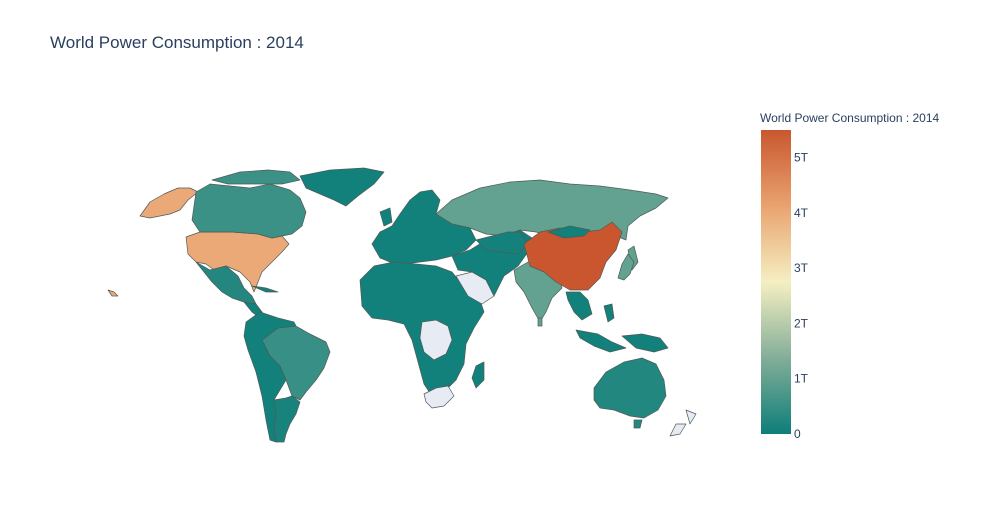 The height and width of the screenshot is (525, 984). Describe the element at coordinates (177, 42) in the screenshot. I see `chart-title: World Power Consumption : 2014` at that location.